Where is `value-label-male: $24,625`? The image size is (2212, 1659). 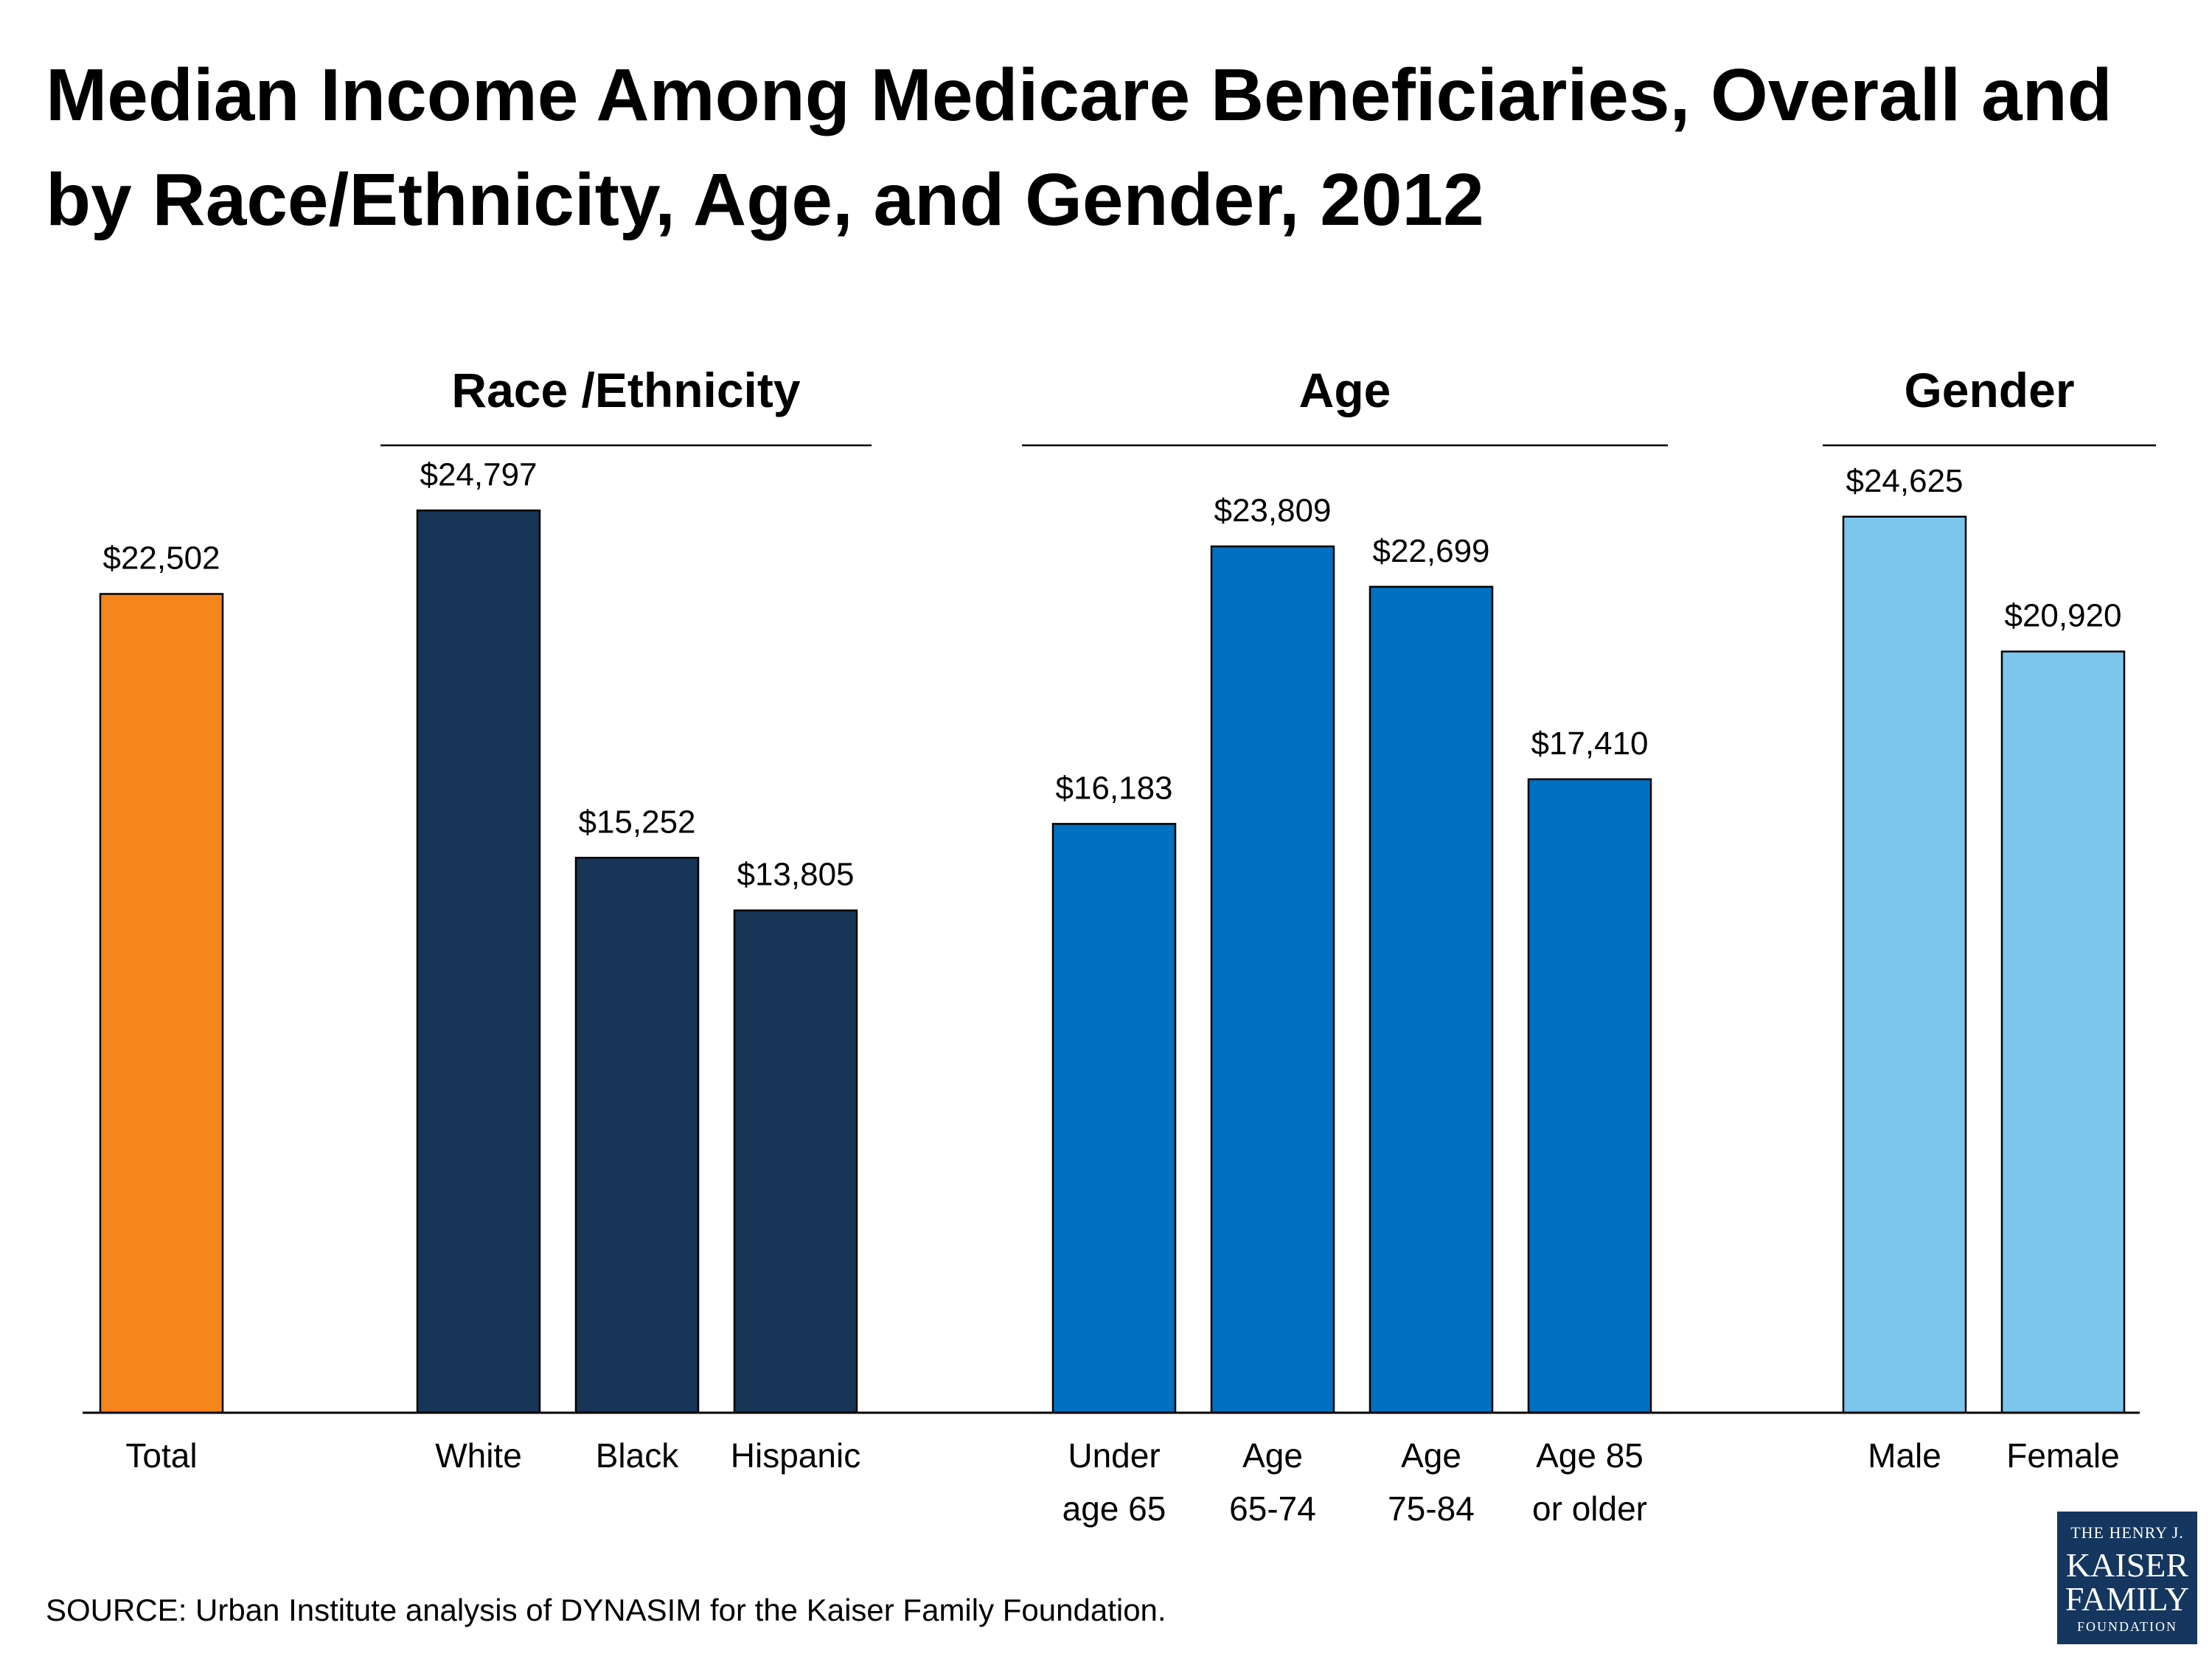 value-label-male: $24,625 is located at coordinates (1904, 481).